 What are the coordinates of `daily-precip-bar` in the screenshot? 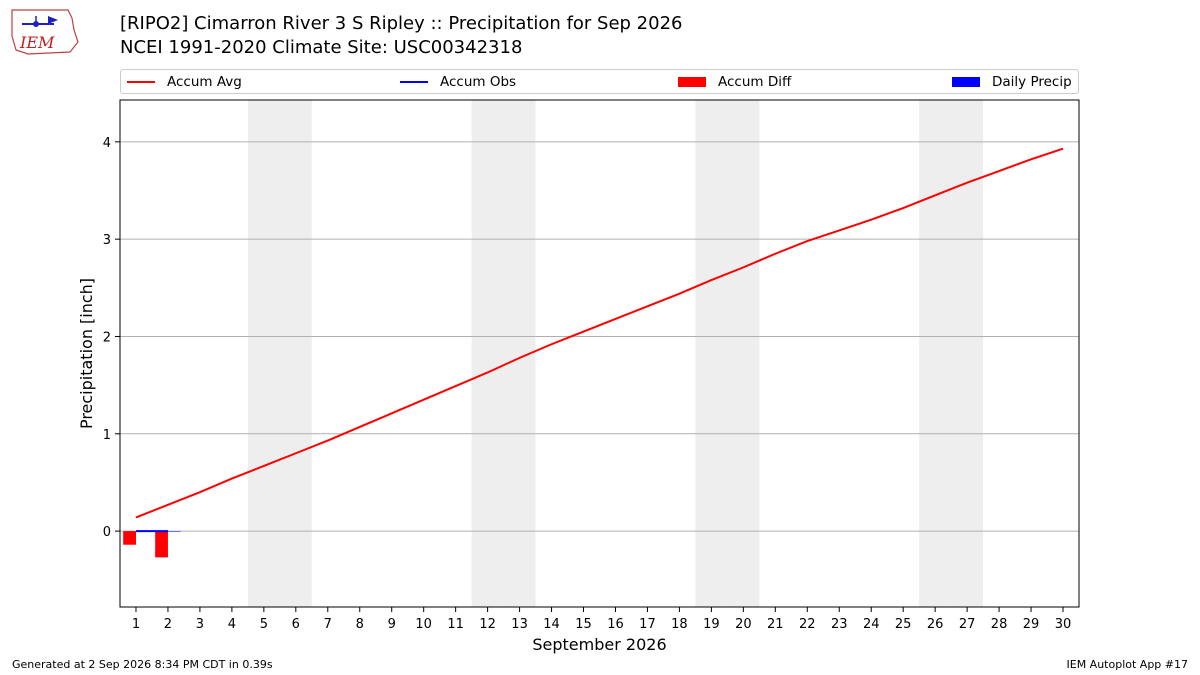 It's located at (174, 531).